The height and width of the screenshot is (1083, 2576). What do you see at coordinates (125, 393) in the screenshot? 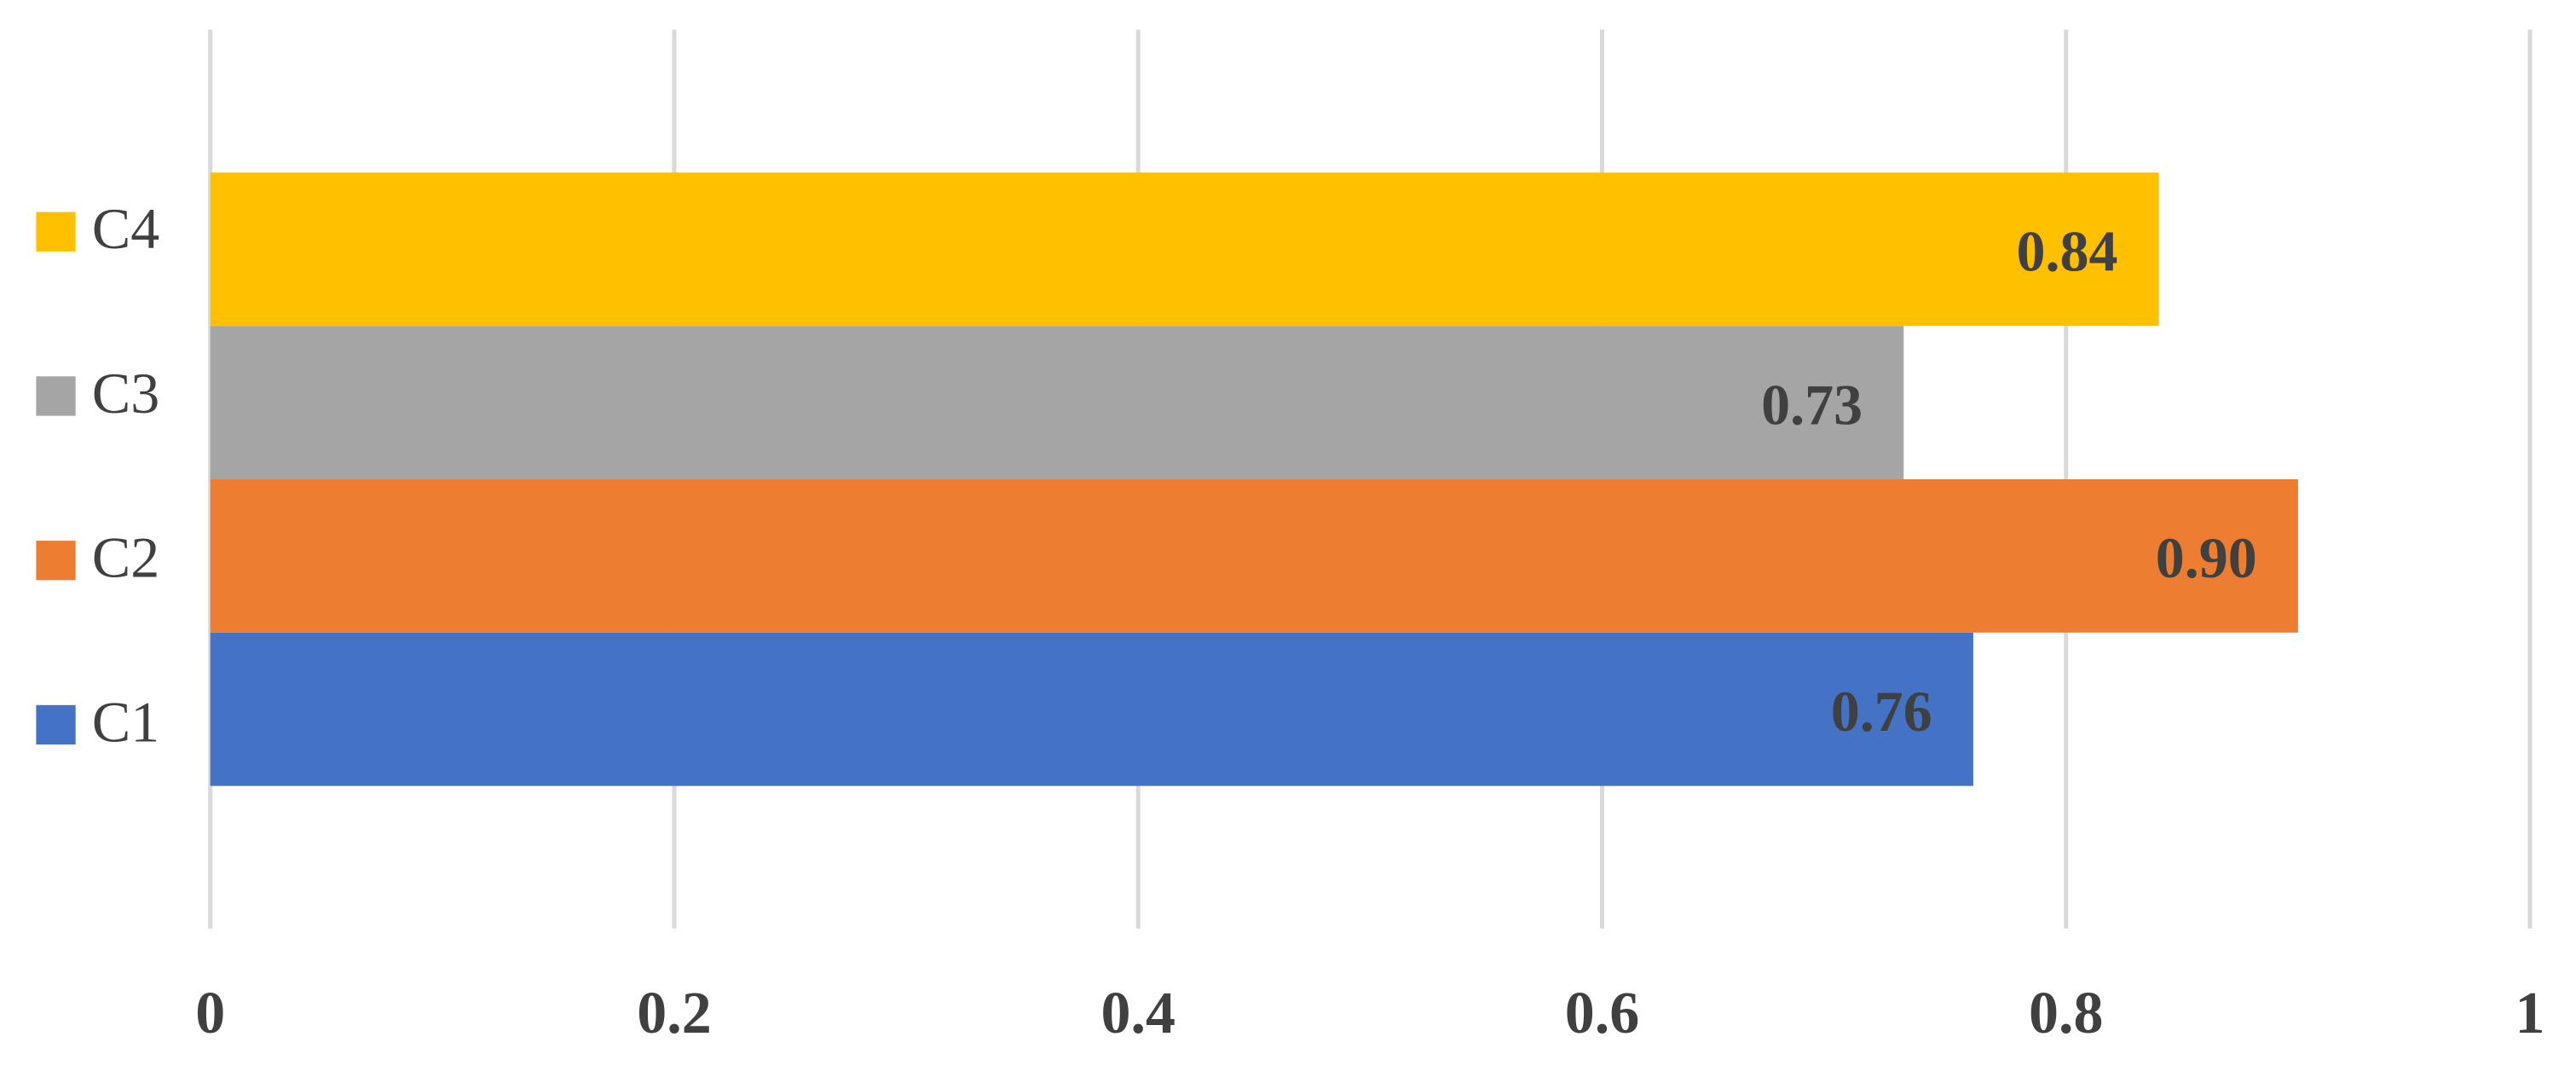
I see `legend-label: C3` at bounding box center [125, 393].